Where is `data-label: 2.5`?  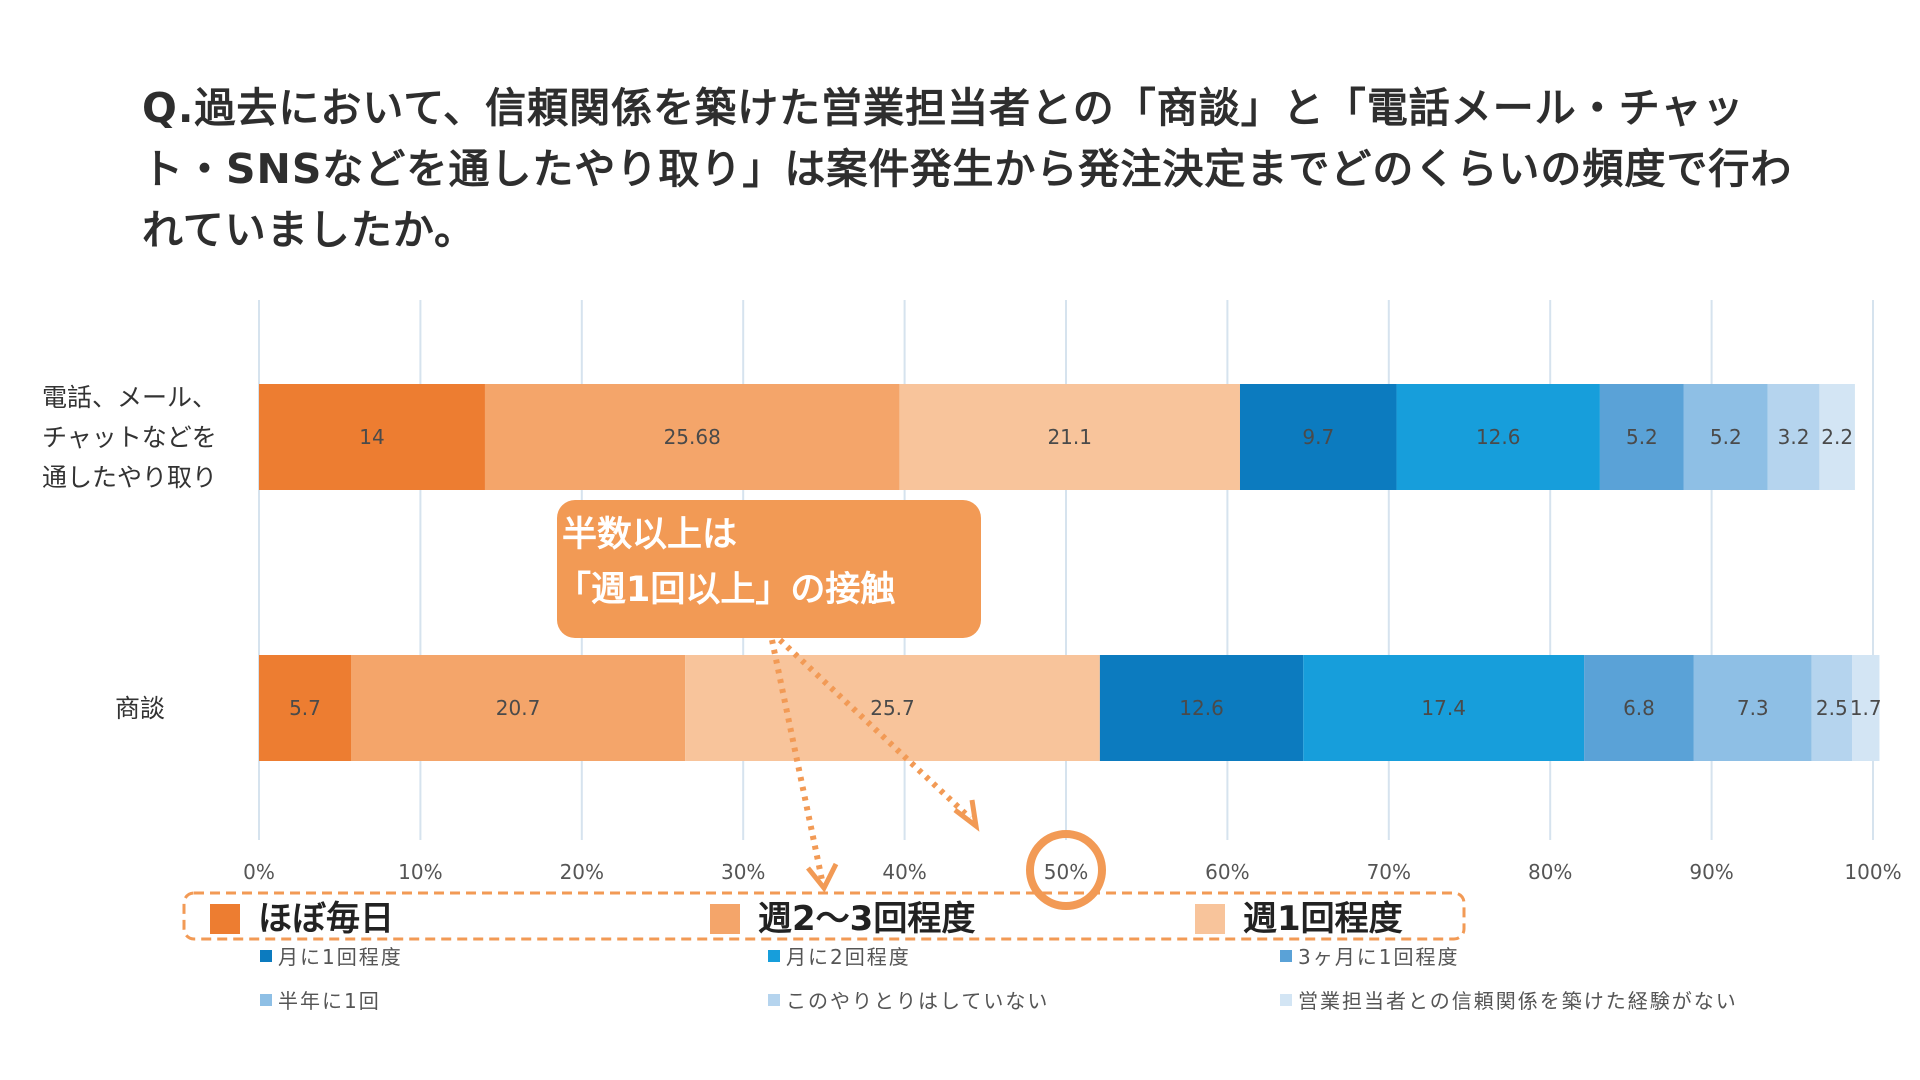
data-label: 2.5 is located at coordinates (1832, 708).